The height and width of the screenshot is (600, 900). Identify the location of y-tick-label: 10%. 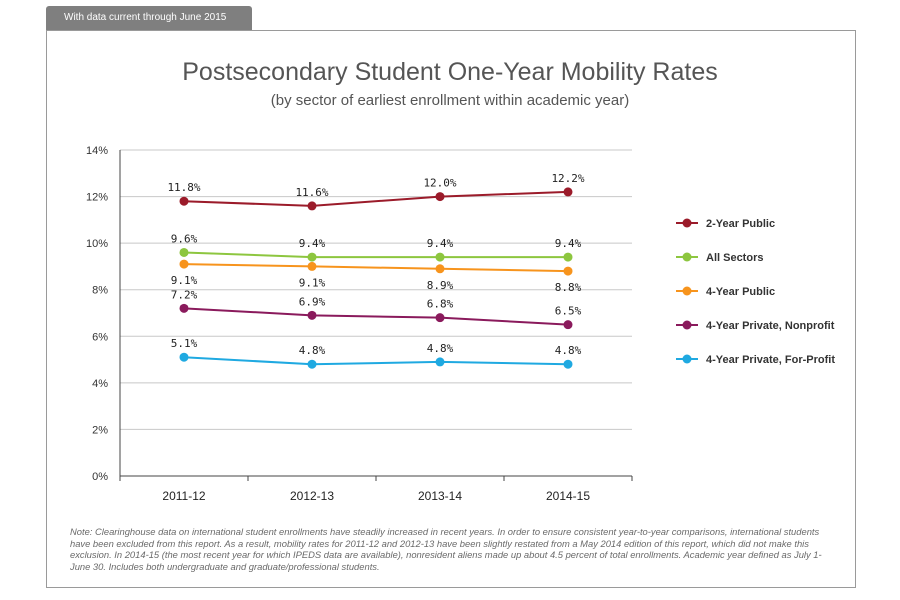
(97, 244).